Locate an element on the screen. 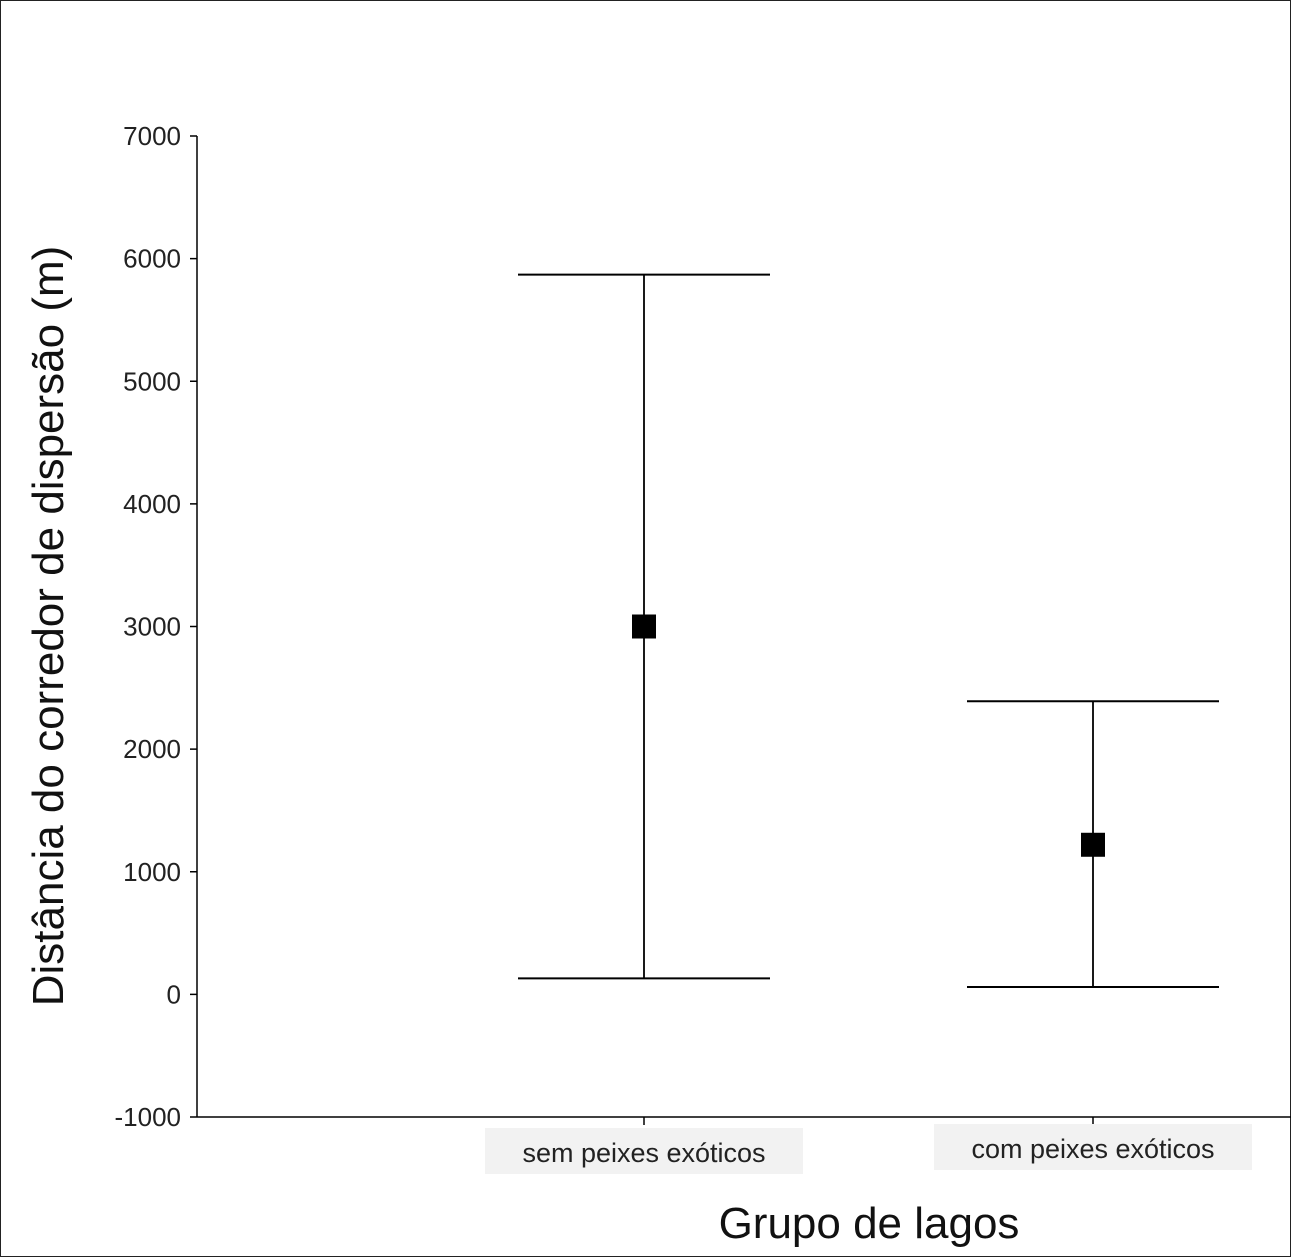 The width and height of the screenshot is (1291, 1258). y-tick-label: 3000 is located at coordinates (152, 627).